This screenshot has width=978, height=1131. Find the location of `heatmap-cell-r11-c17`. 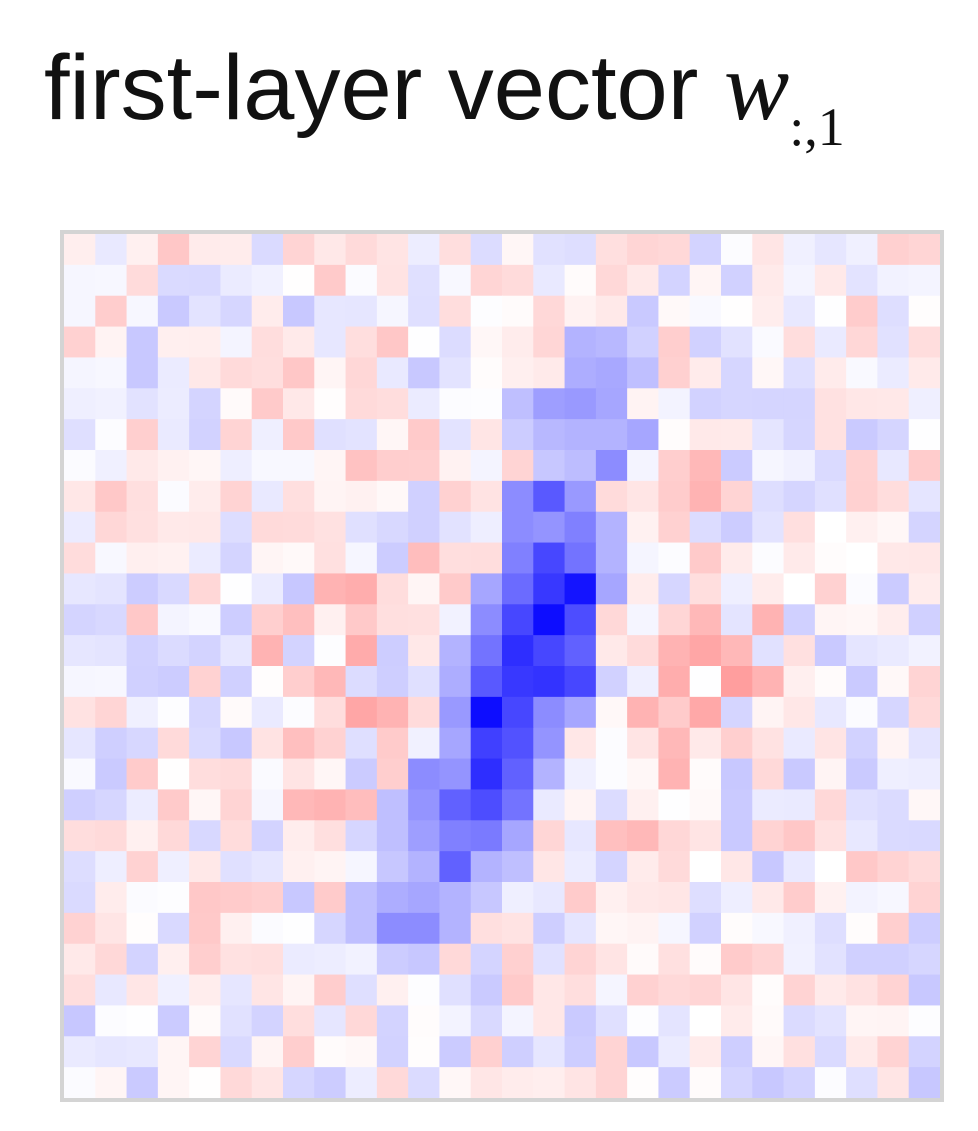

heatmap-cell-r11-c17 is located at coordinates (611, 589).